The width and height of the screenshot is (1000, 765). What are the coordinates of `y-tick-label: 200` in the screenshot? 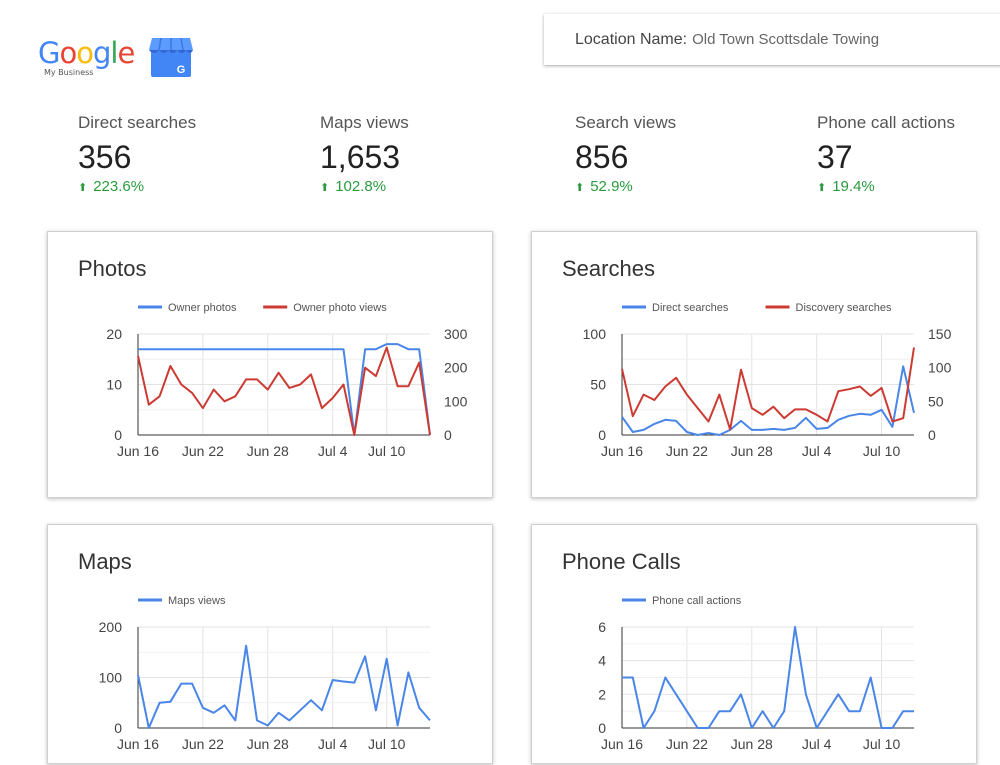 It's located at (111, 627).